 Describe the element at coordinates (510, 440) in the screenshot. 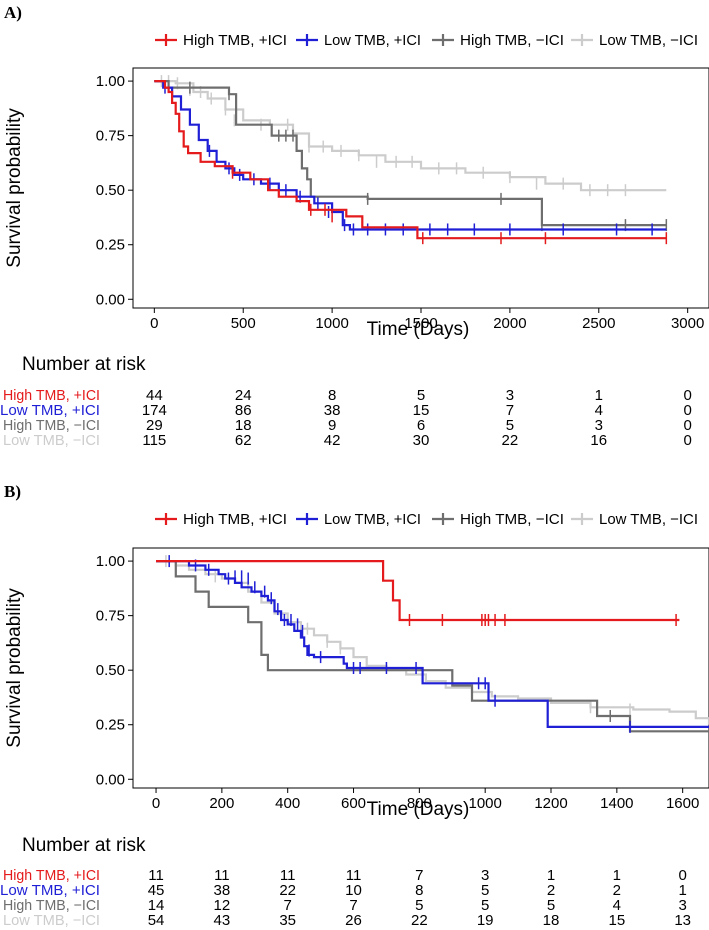

I see `panel-a-risk-value: 22` at that location.